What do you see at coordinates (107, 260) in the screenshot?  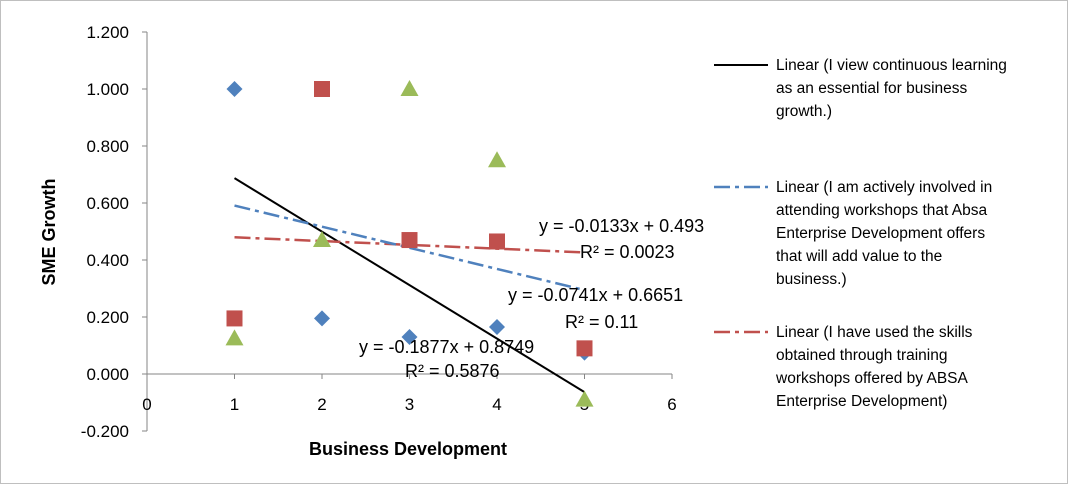 I see `y-tick-label: 0.400` at bounding box center [107, 260].